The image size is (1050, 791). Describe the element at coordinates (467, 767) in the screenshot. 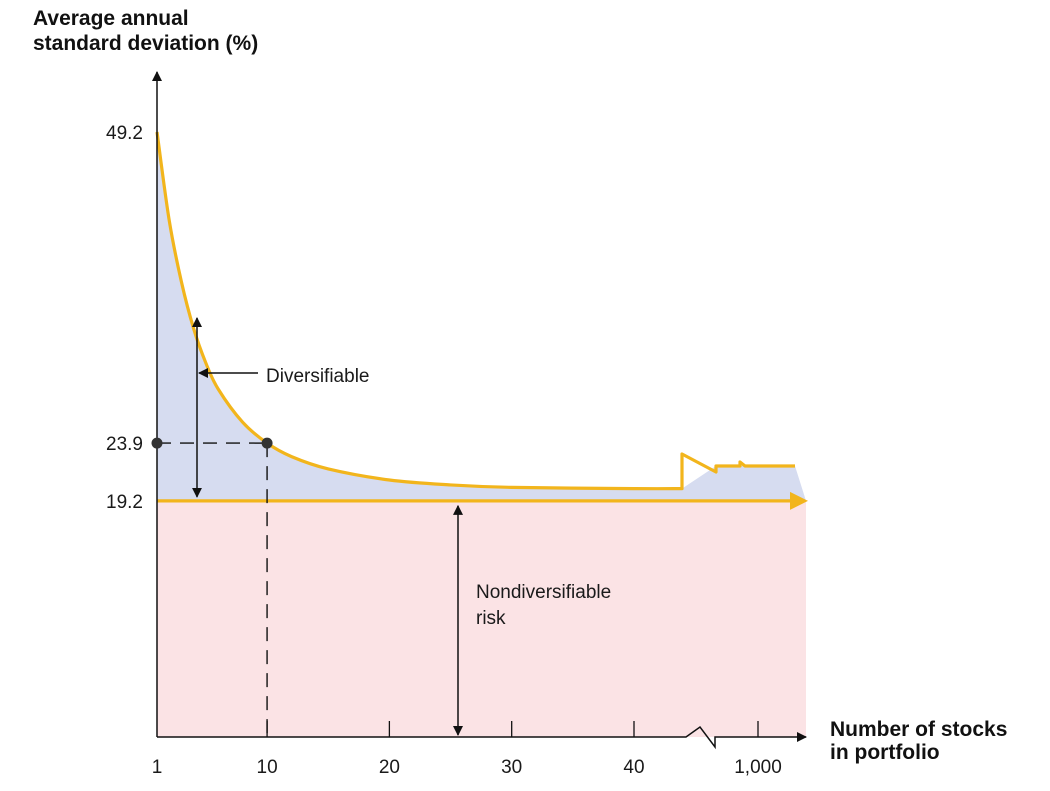

I see `x-tick-labels: 1 10 20 30 40 1,000` at that location.